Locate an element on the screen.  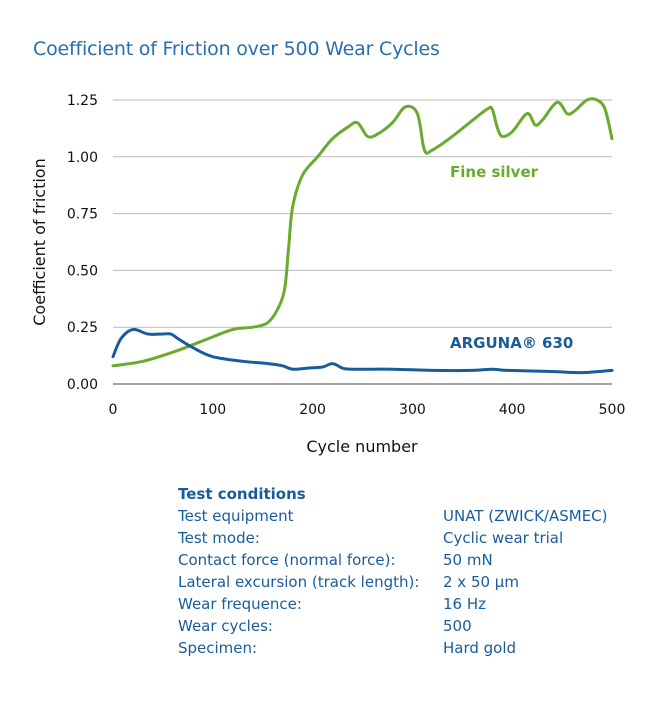
test-conditions-heading: Test conditions is located at coordinates (242, 494).